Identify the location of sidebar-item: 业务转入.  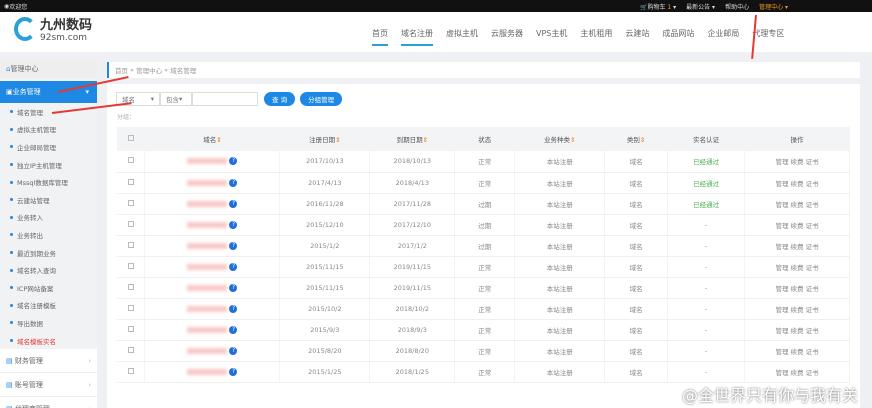
(48, 218).